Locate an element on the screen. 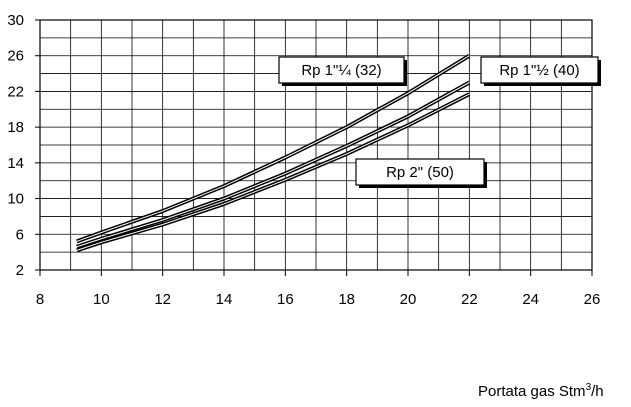 The width and height of the screenshot is (631, 407). x-axis-label: Portata gas Stm3/h is located at coordinates (541, 391).